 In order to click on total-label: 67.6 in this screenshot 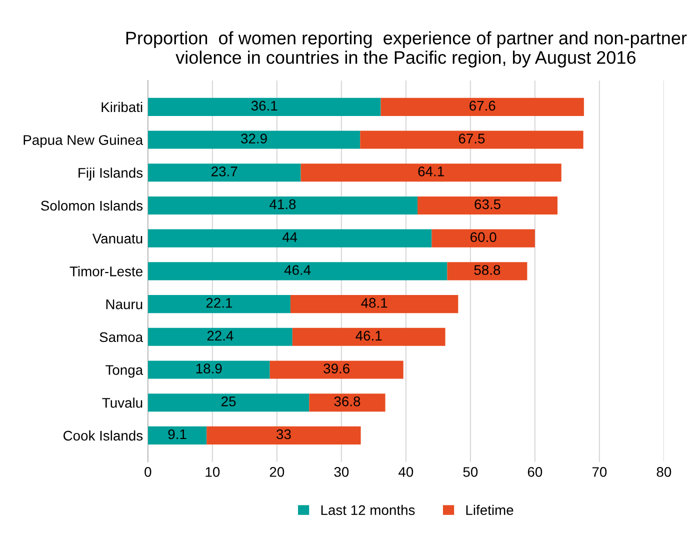, I will do `click(483, 105)`.